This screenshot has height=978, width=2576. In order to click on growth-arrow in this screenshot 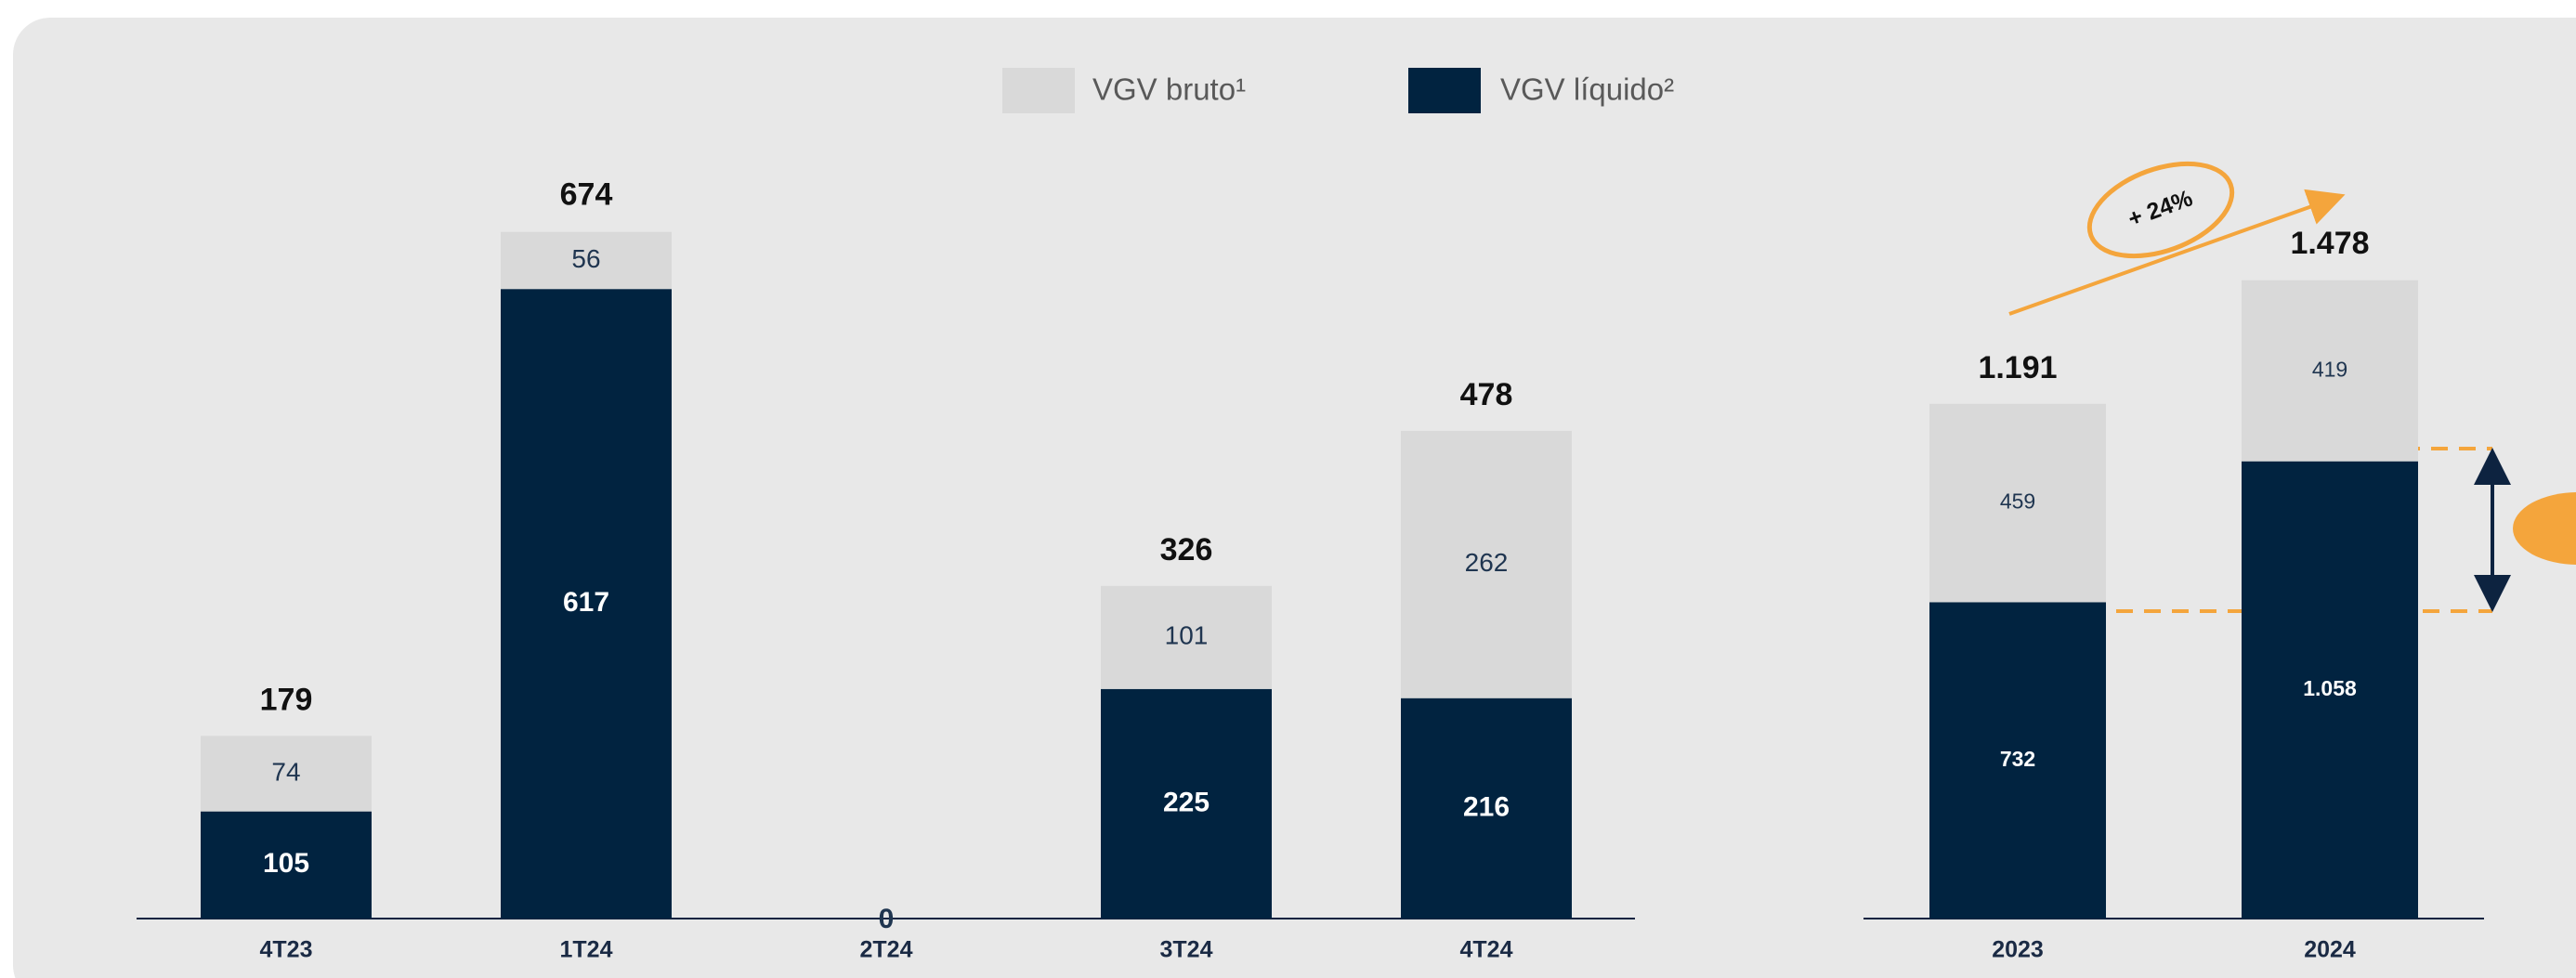, I will do `click(2177, 252)`.